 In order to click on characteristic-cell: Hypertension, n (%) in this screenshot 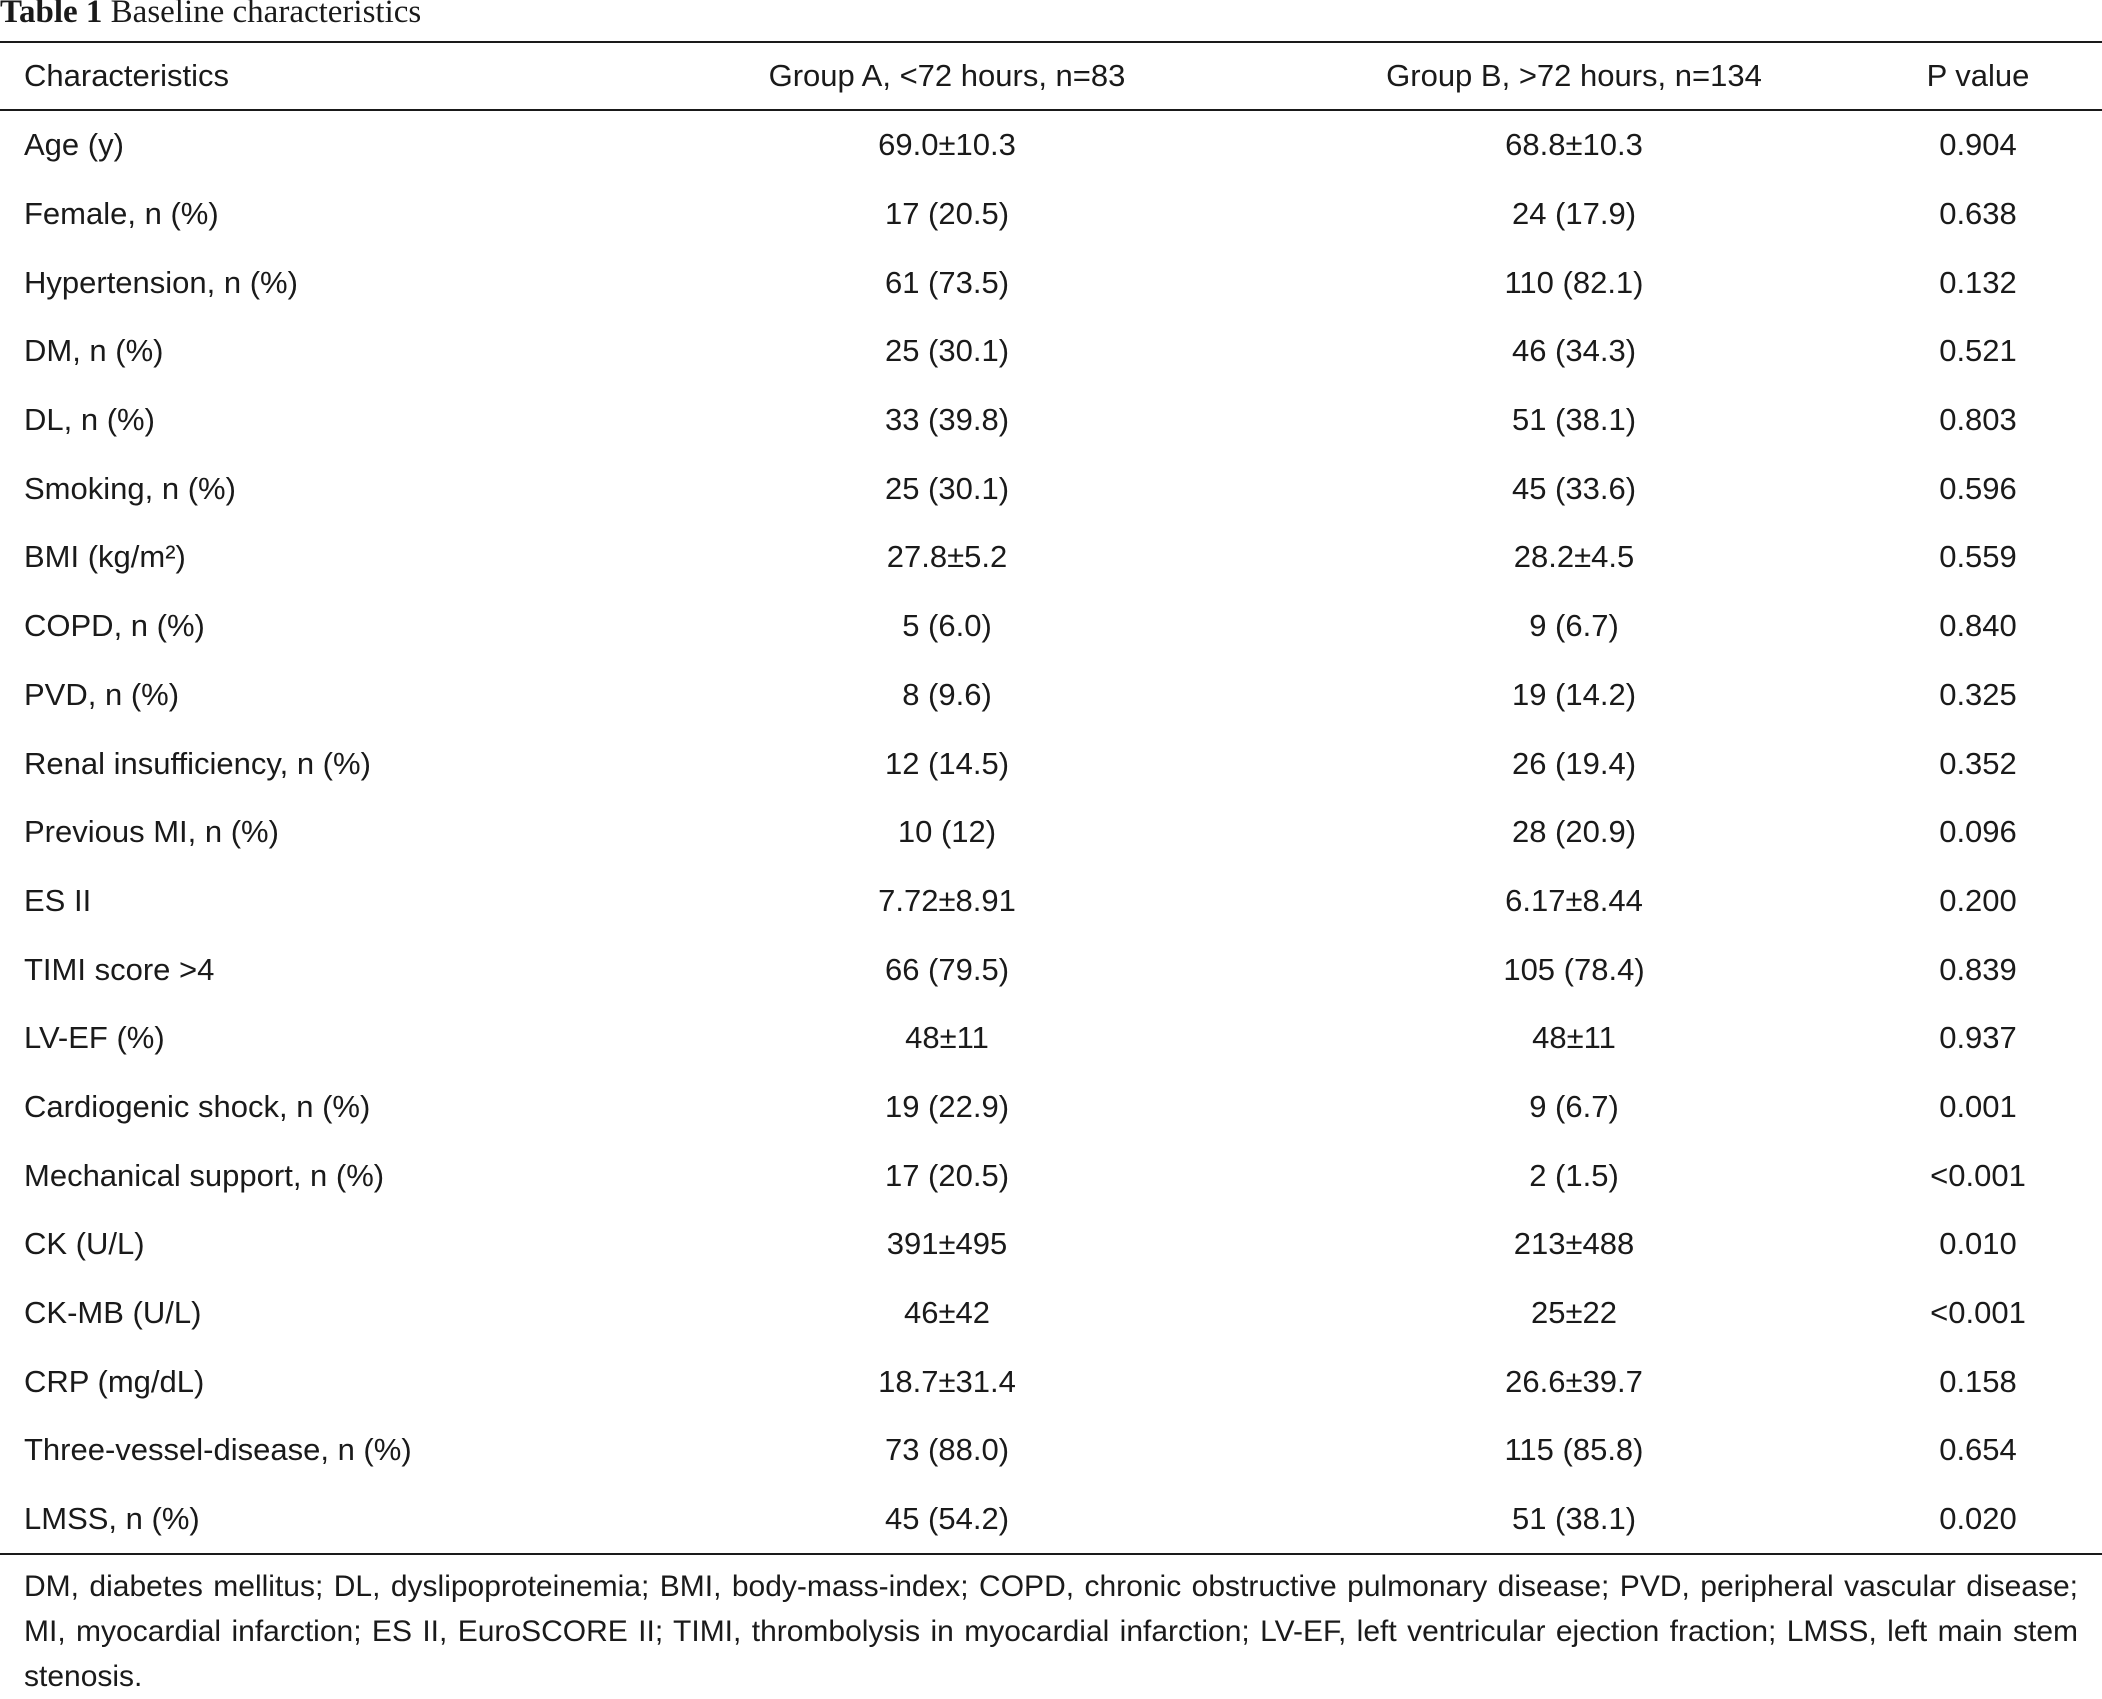, I will do `click(161, 282)`.